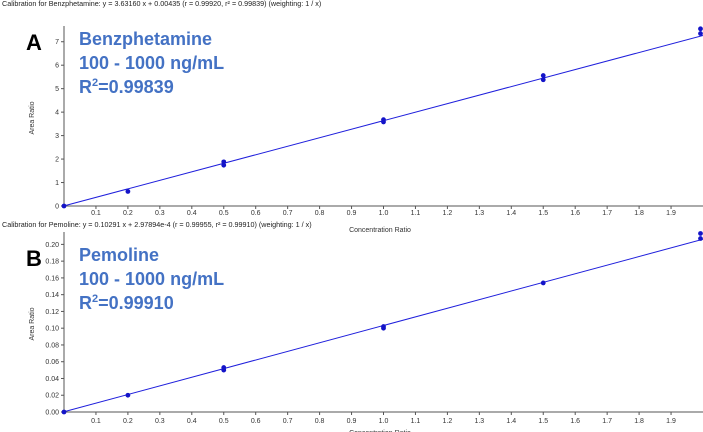 The image size is (703, 432). What do you see at coordinates (34, 258) in the screenshot?
I see `panel-letter: B` at bounding box center [34, 258].